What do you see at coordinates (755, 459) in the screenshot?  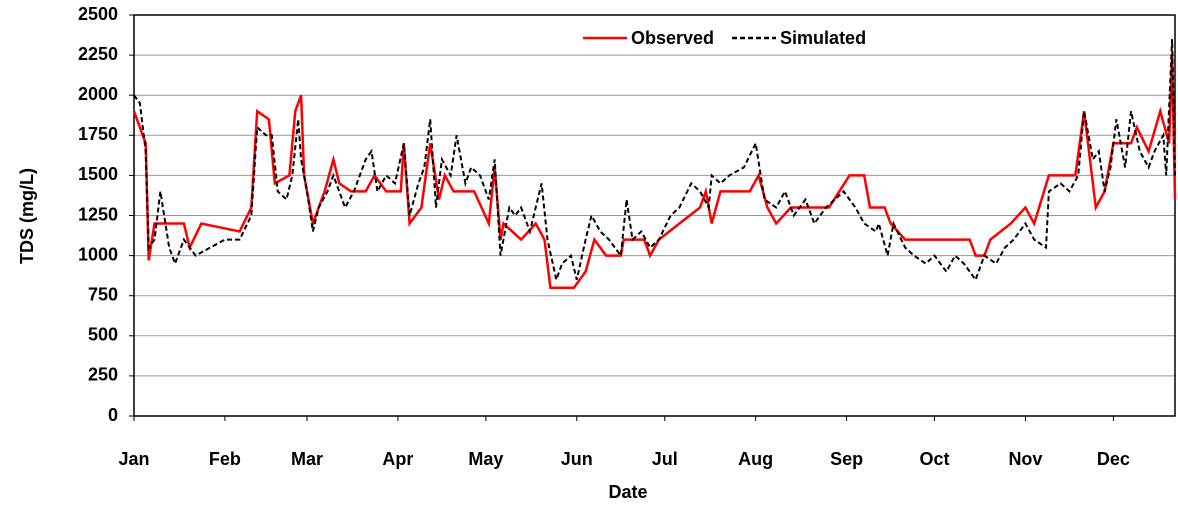 I see `x-tick-label: Aug` at bounding box center [755, 459].